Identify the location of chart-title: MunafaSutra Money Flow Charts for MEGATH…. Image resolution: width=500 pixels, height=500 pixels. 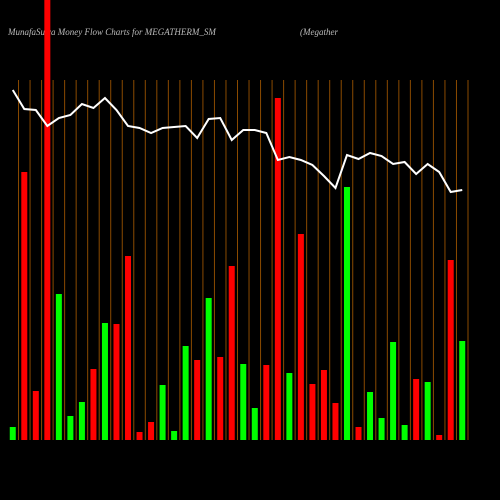
(111, 32).